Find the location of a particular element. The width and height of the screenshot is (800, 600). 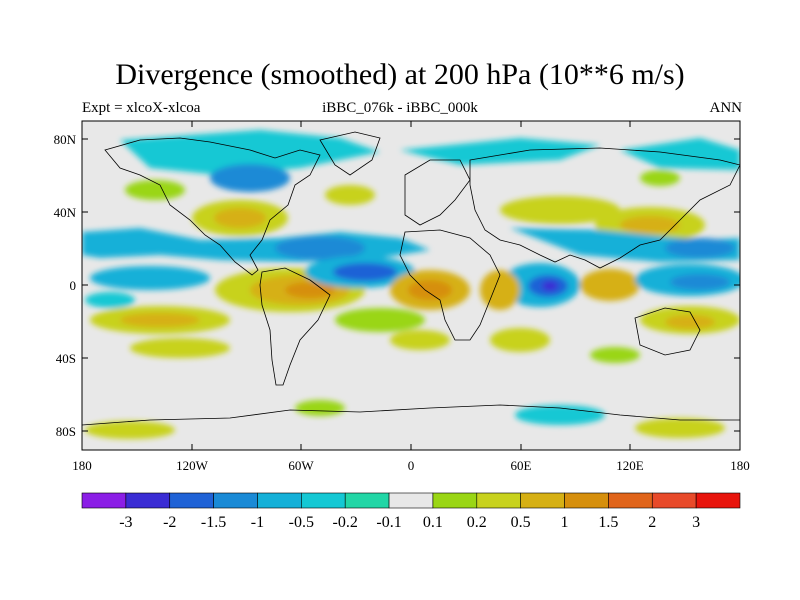

colorbar-label: 2 is located at coordinates (652, 522).